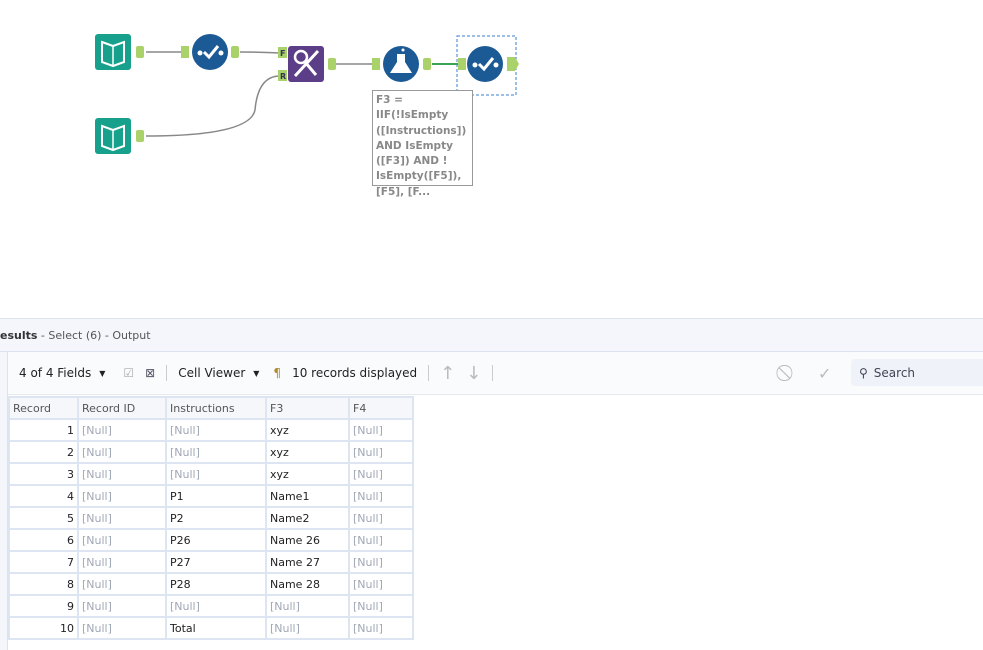 This screenshot has height=650, width=983. I want to click on table-row: 6 [Null] P26 Name 26 [Null], so click(211, 540).